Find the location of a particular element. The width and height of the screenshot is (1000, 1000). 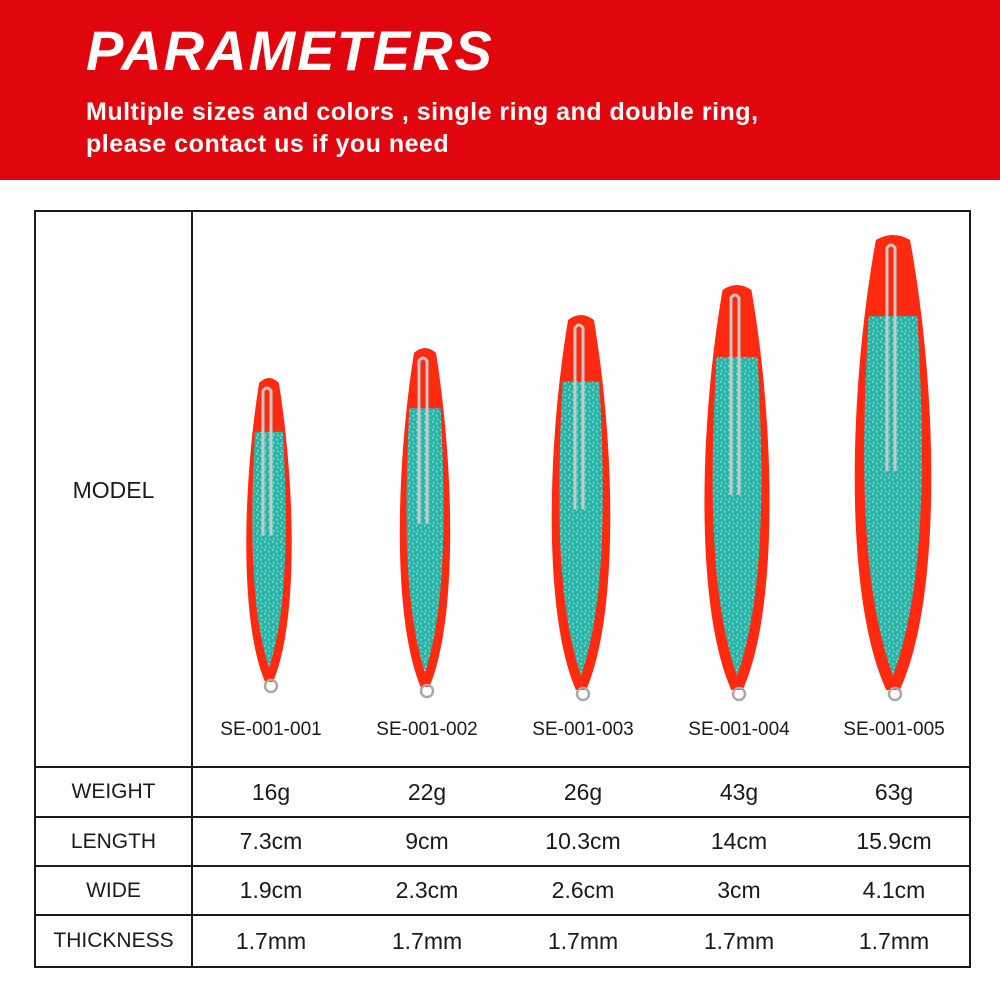

model-code: SE-001-004 is located at coordinates (739, 729).